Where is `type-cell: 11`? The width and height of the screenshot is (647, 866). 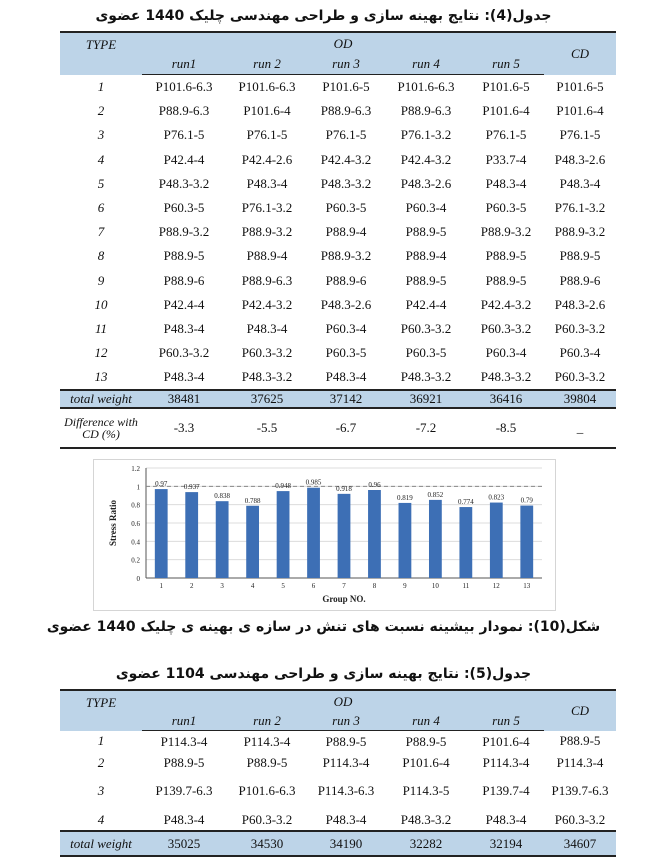
type-cell: 11 is located at coordinates (101, 328).